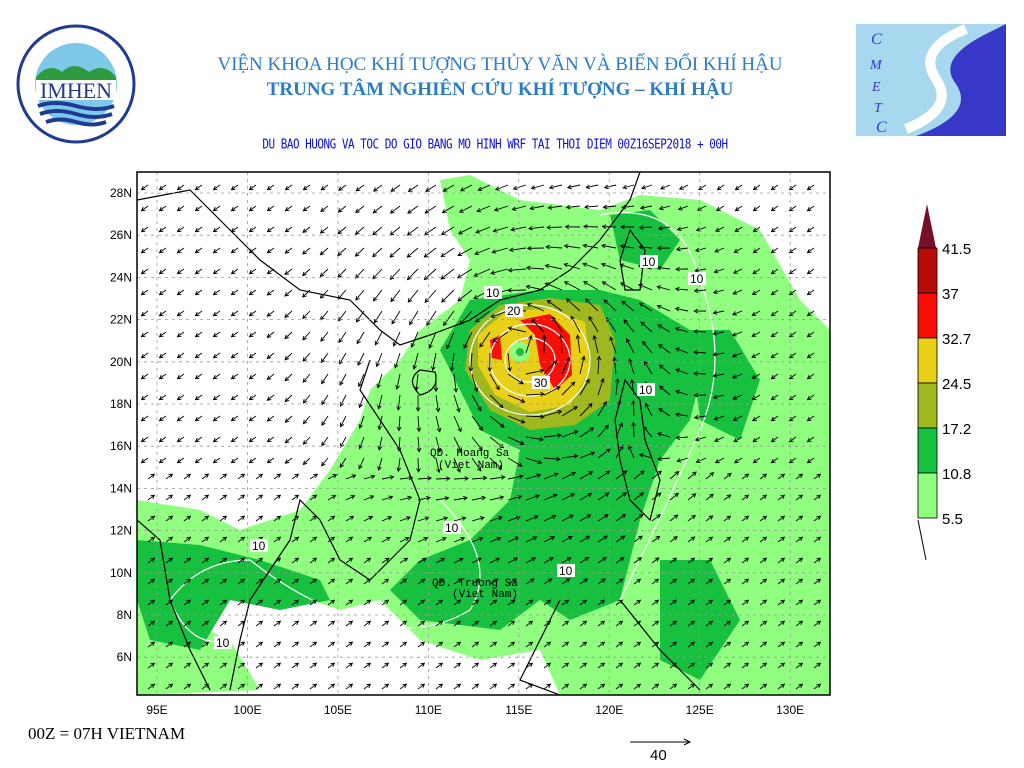 The image size is (1024, 768). Describe the element at coordinates (121, 573) in the screenshot. I see `lat-tick-label: 10N` at that location.